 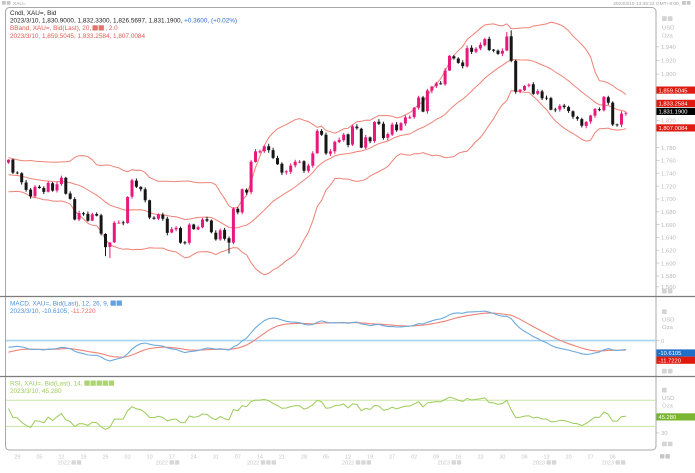 I want to click on svg-text: 1,831.1900, so click(x=673, y=113).